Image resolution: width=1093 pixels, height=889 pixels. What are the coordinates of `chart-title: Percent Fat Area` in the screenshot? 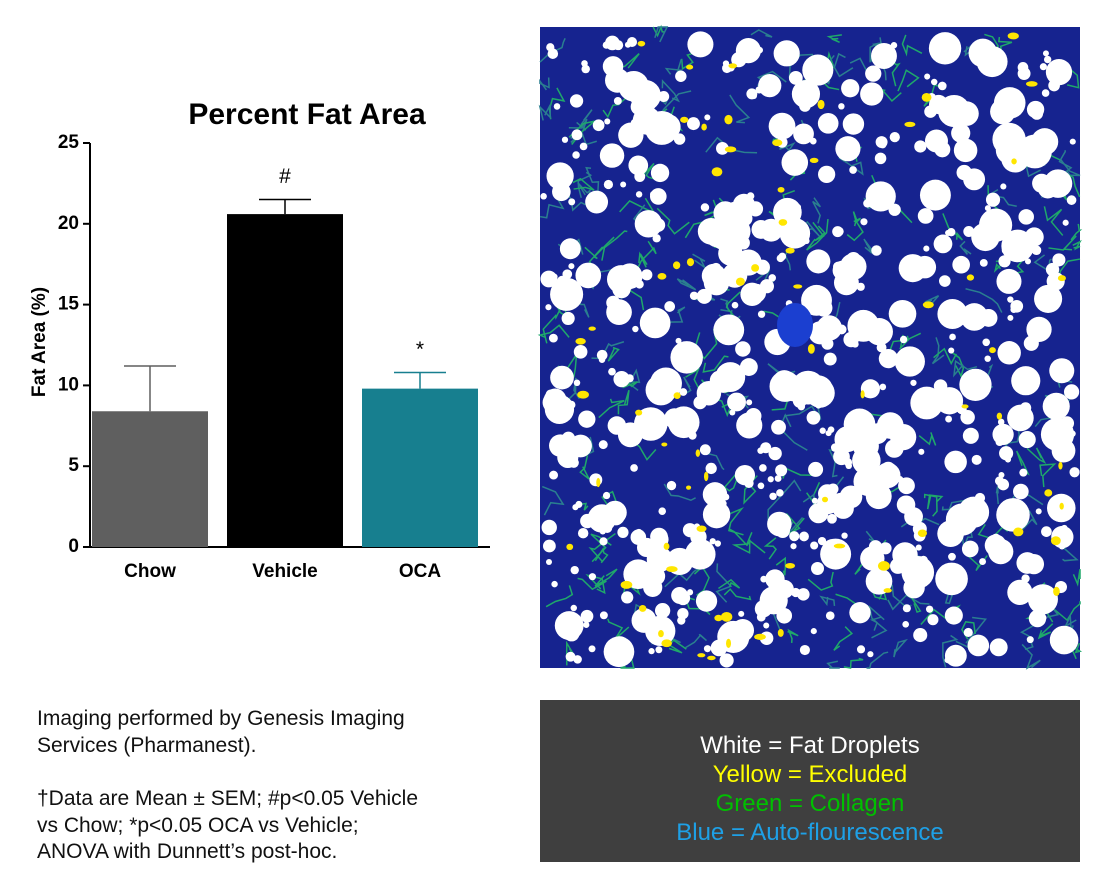 It's located at (307, 114).